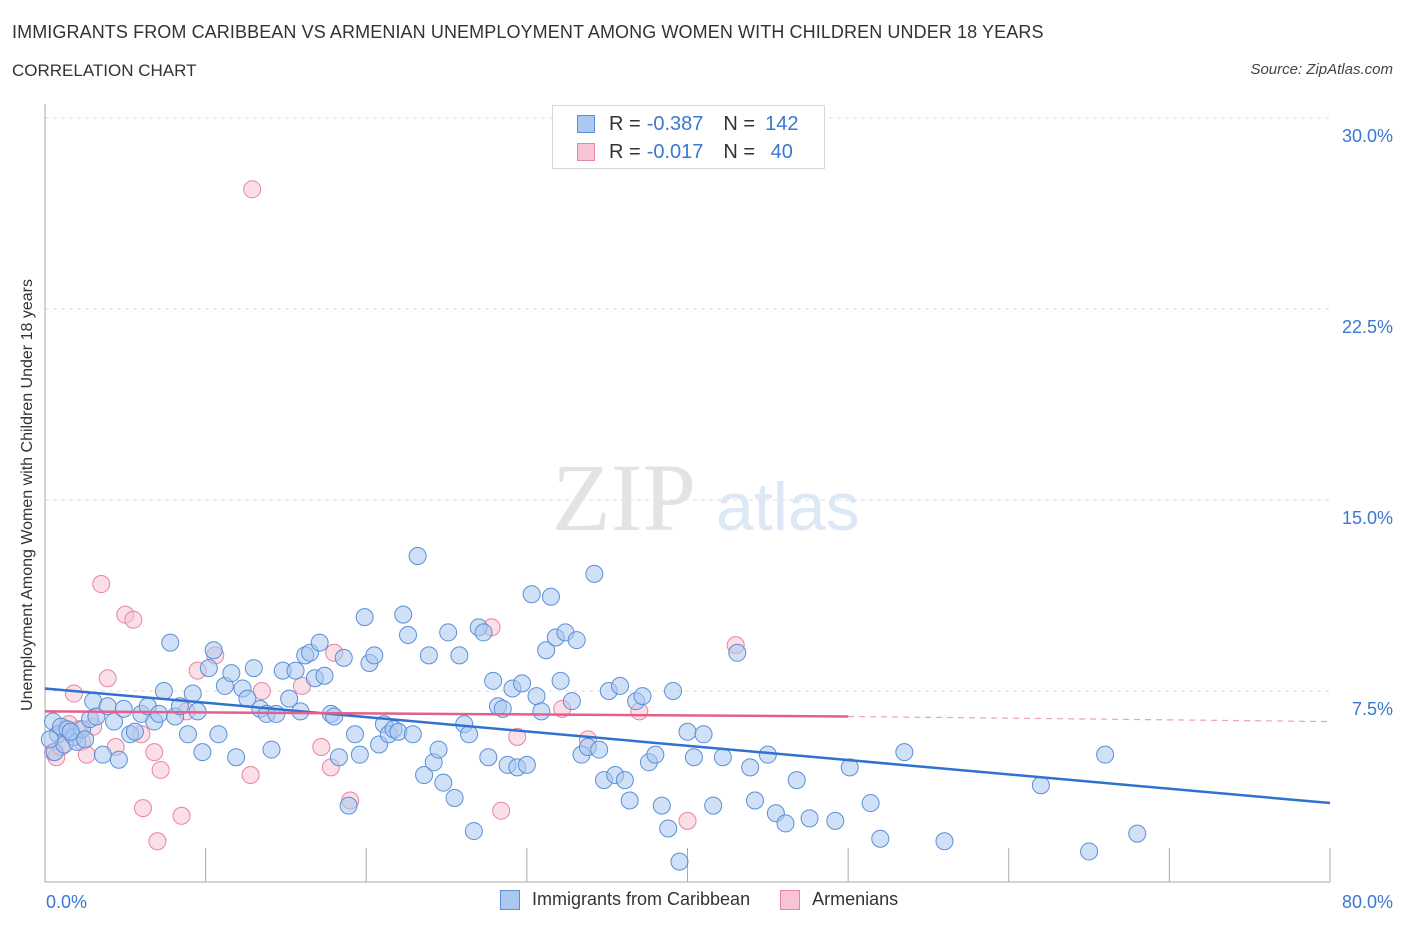 This screenshot has height=930, width=1406. What do you see at coordinates (739, 123) in the screenshot?
I see `legend-n-label: N =` at bounding box center [739, 123].